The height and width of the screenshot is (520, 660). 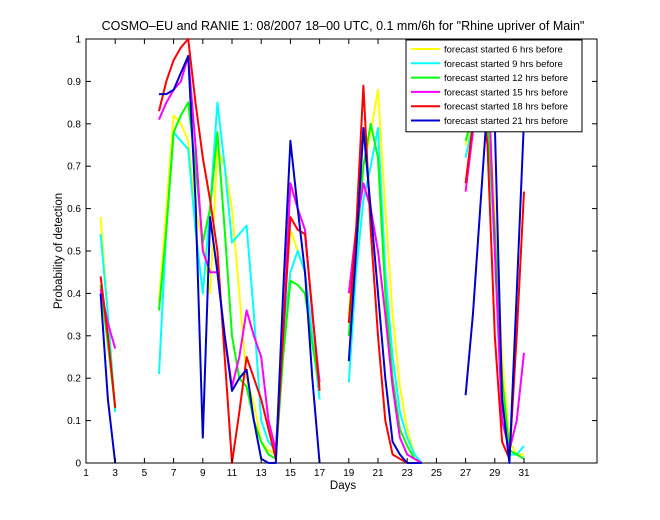 I want to click on y-tick-label: 0.6, so click(x=74, y=209).